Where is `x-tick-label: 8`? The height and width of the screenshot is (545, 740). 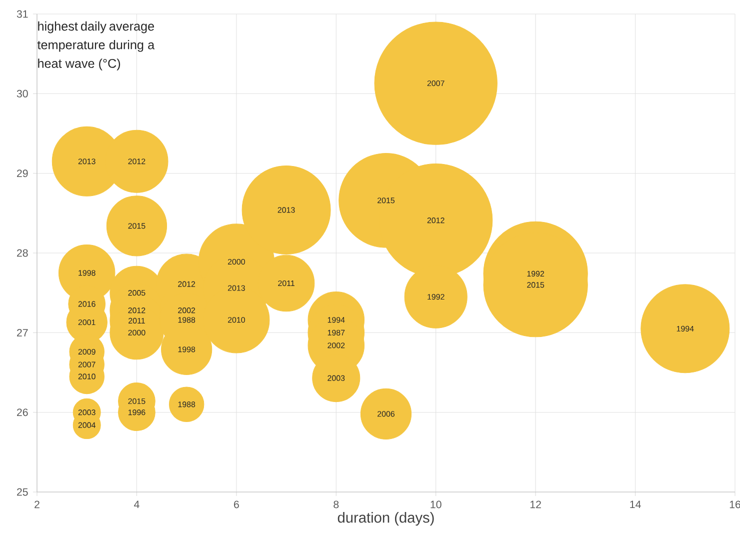 x-tick-label: 8 is located at coordinates (336, 504).